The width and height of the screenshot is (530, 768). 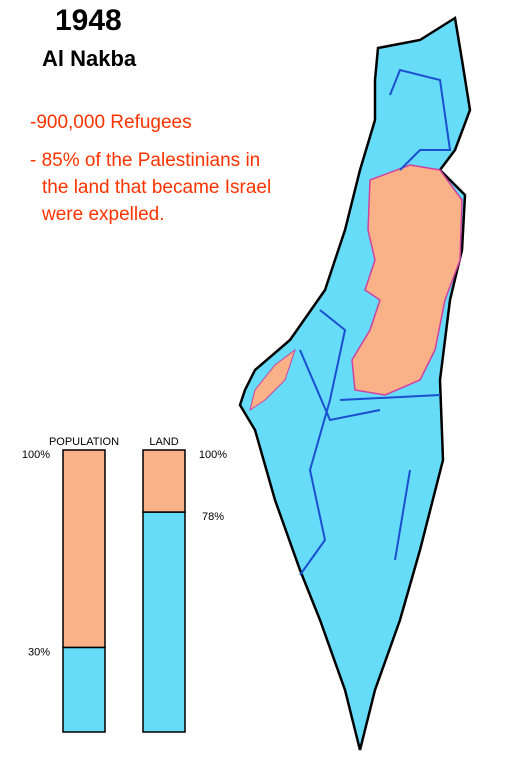 I want to click on category-label: POPULATION, so click(x=84, y=442).